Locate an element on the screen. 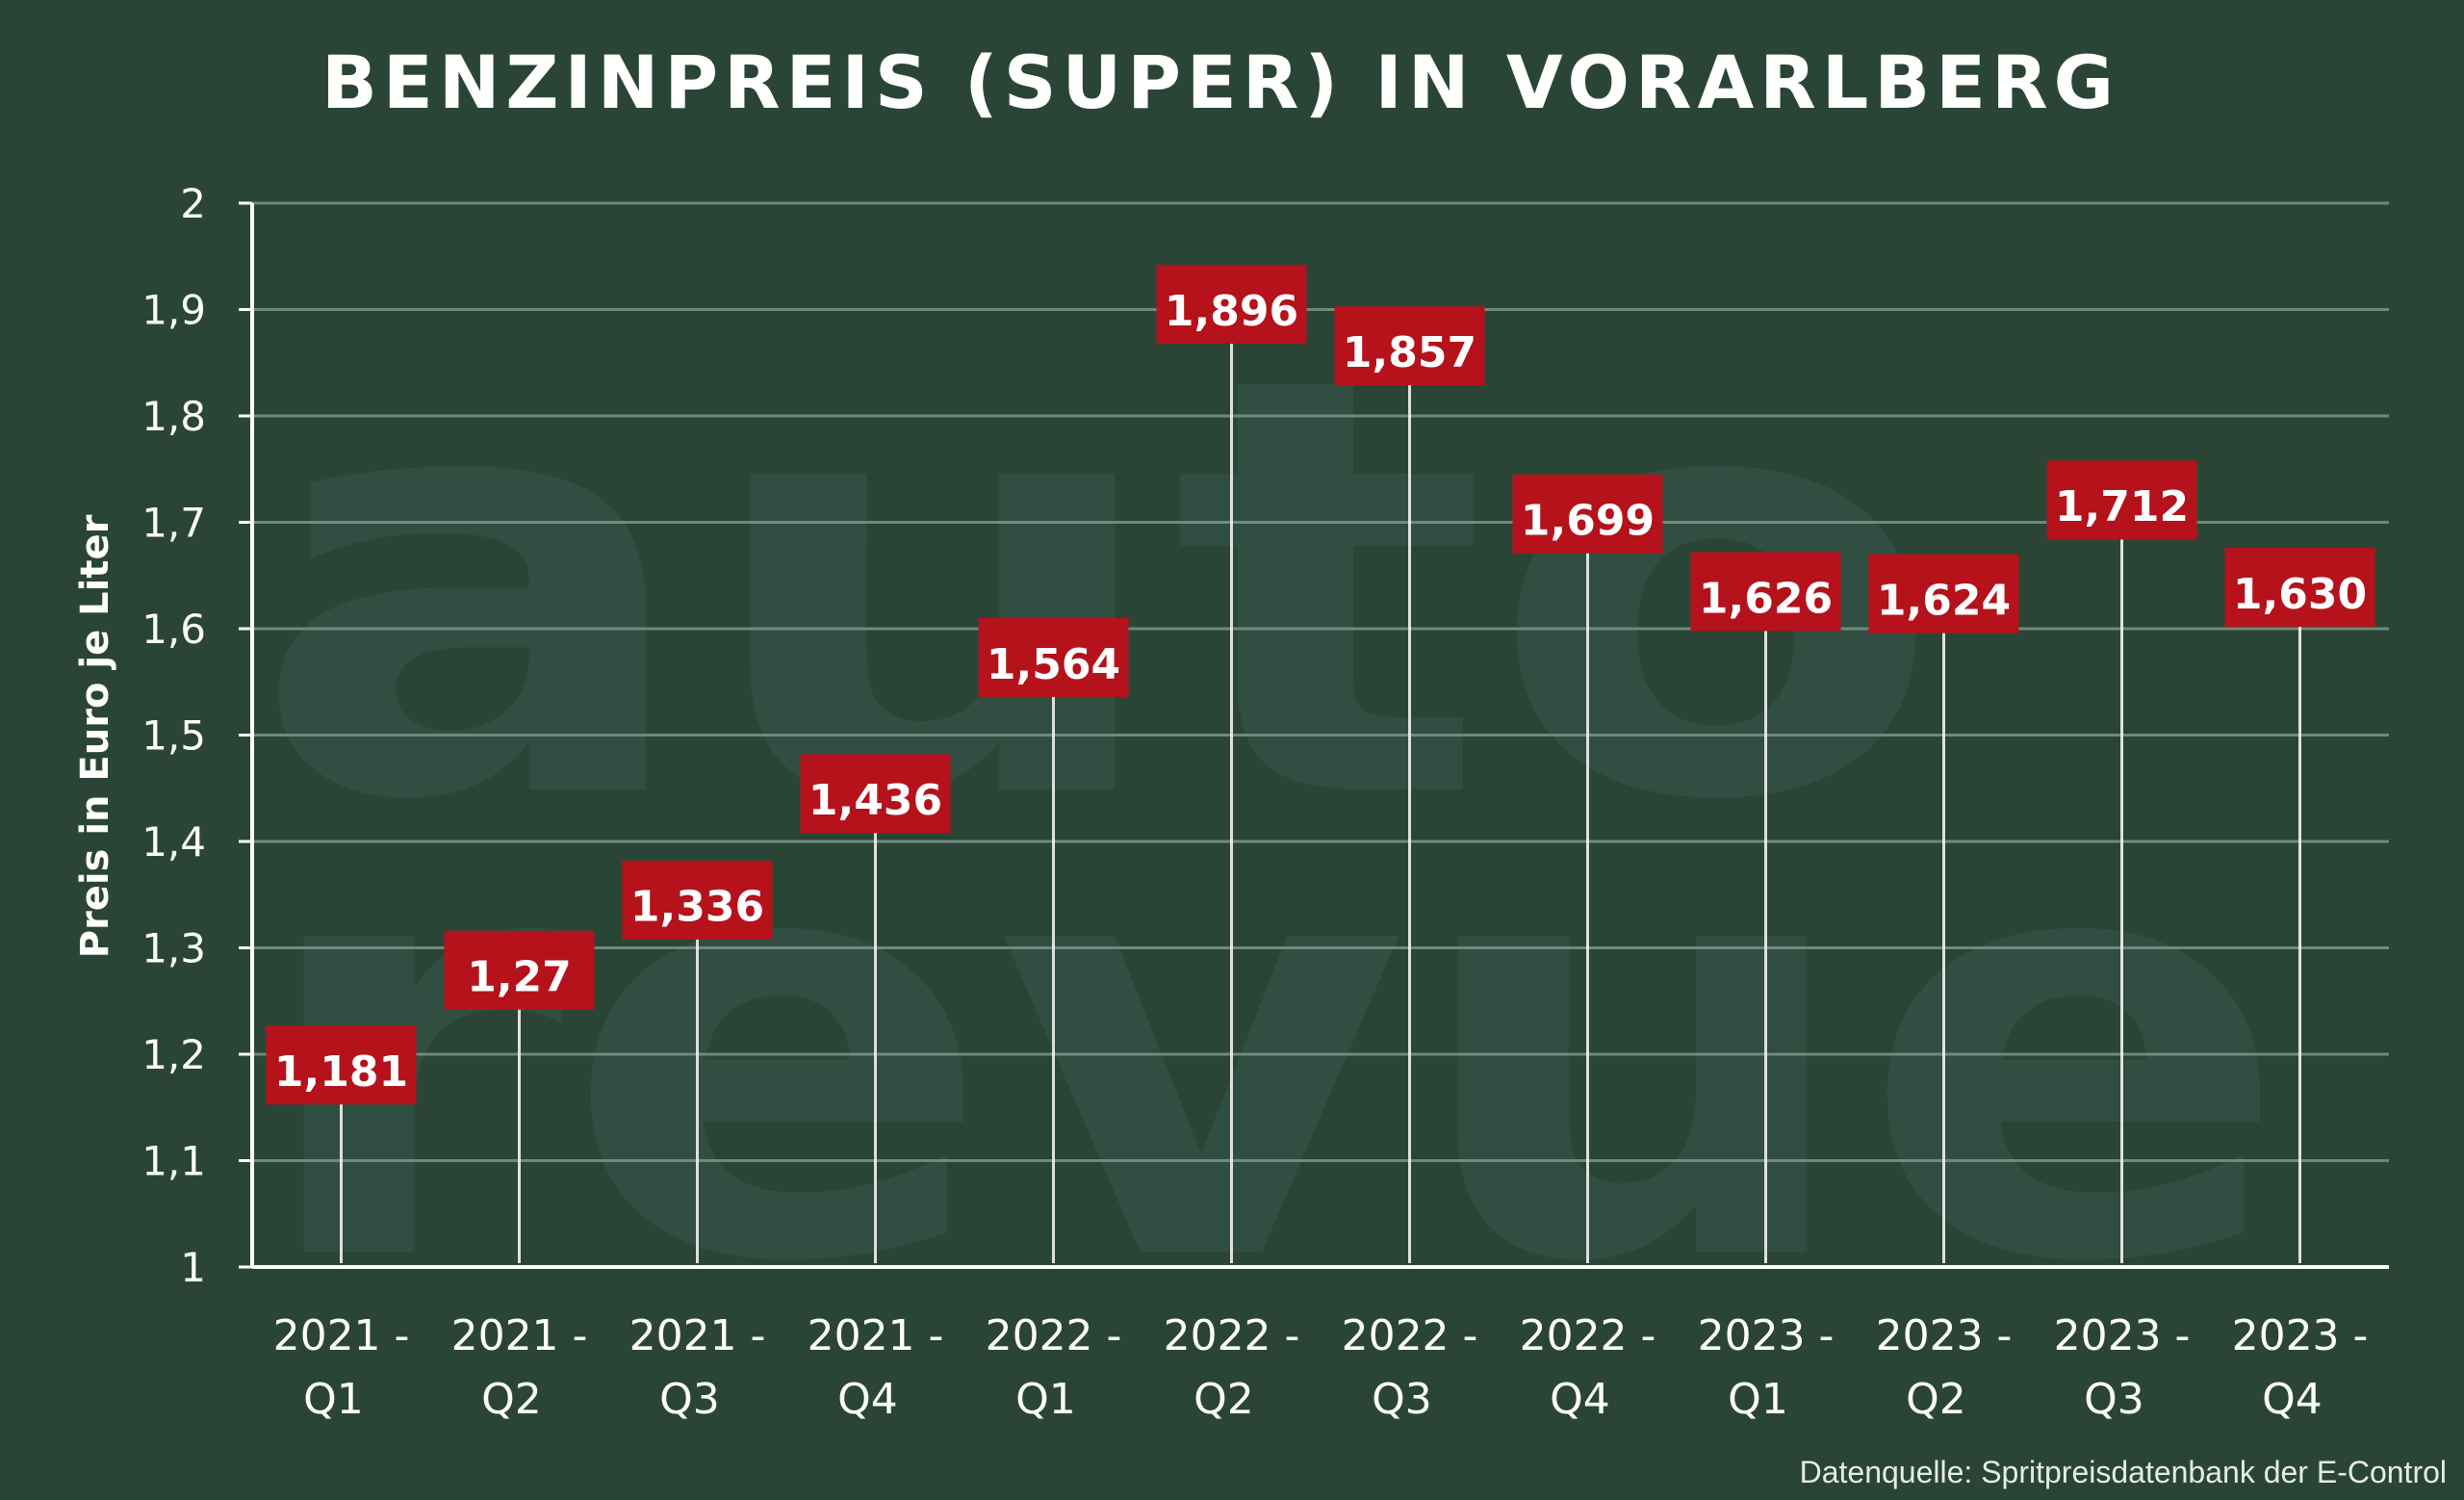 The width and height of the screenshot is (2464, 1500). data-label: 1,624 is located at coordinates (1944, 600).